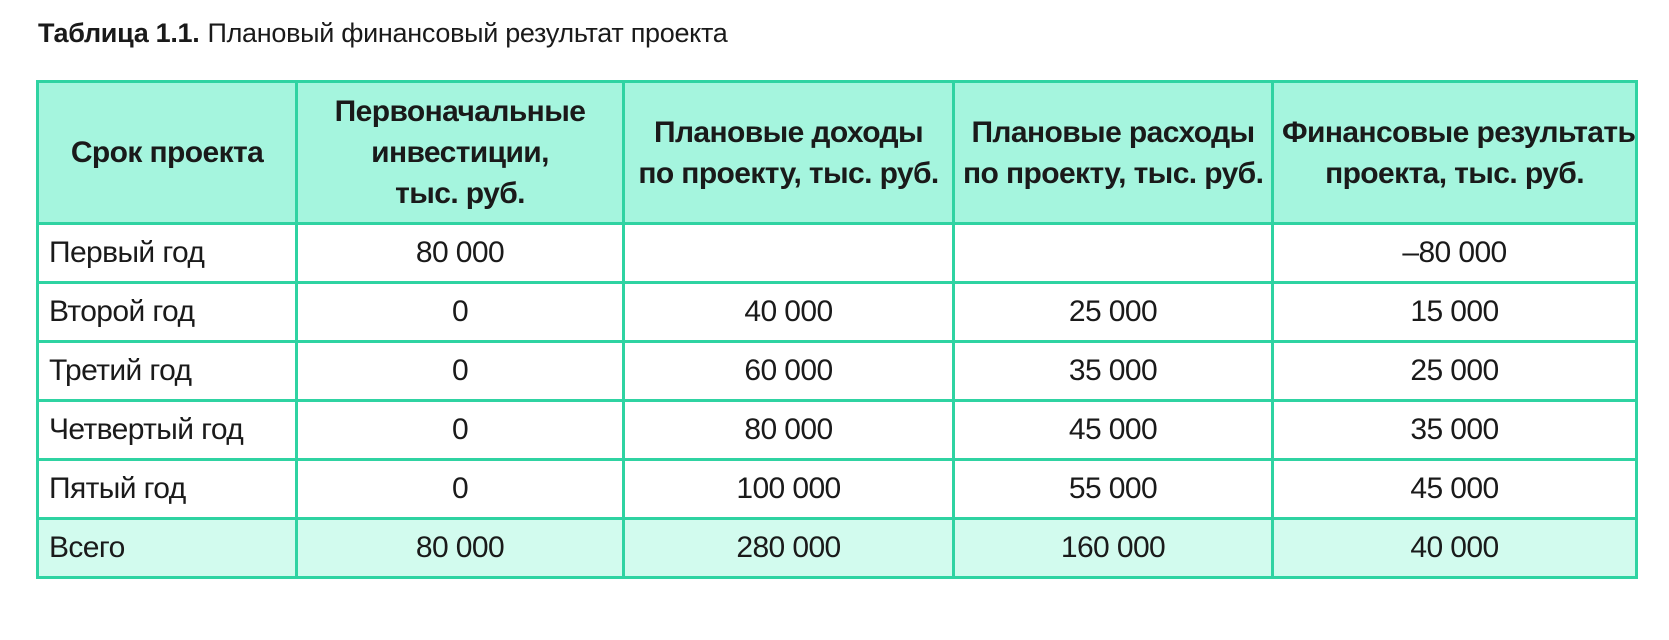  What do you see at coordinates (1113, 489) in the screenshot?
I see `row-expenses: 55 000` at bounding box center [1113, 489].